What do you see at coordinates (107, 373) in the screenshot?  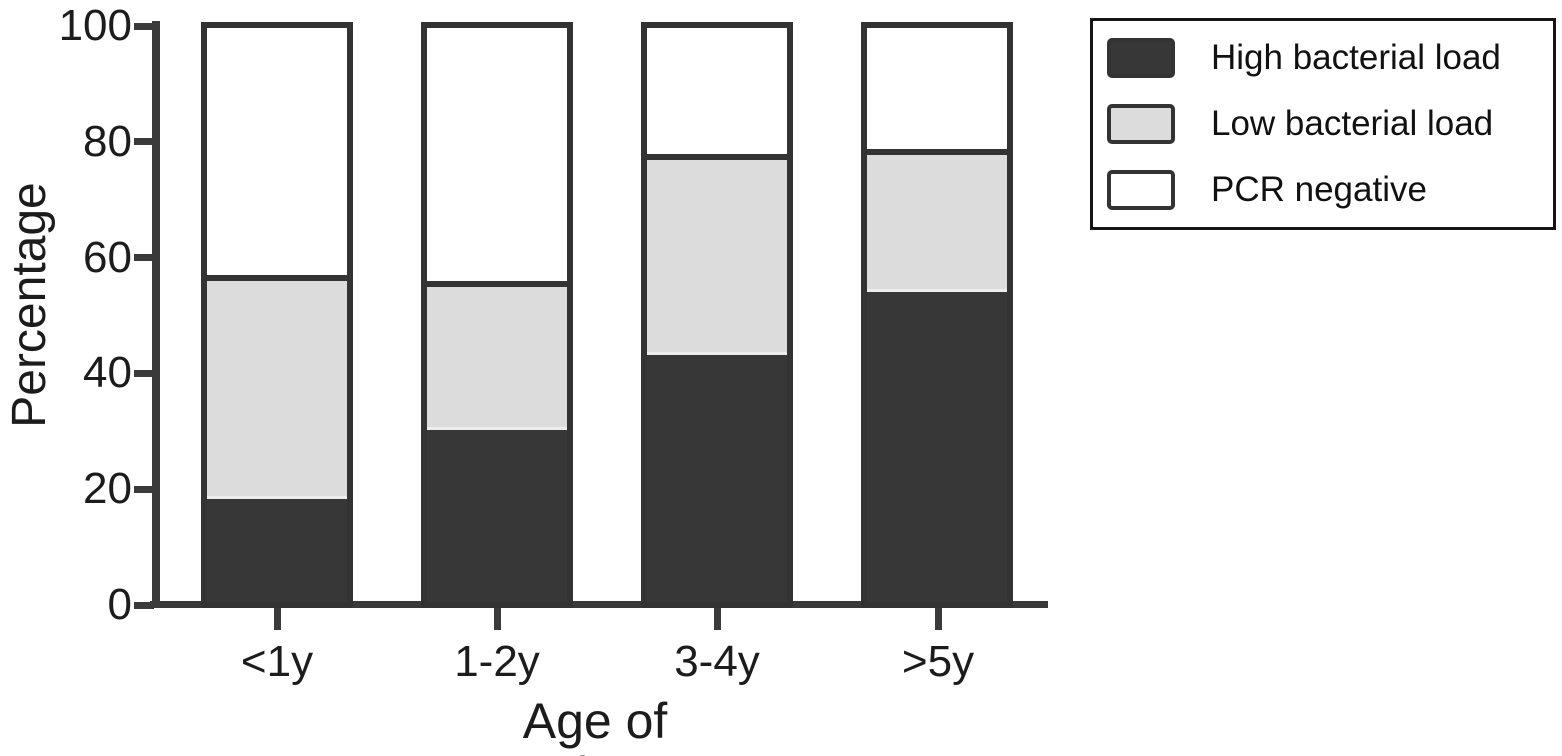 I see `y-tick-label-40: 40` at bounding box center [107, 373].